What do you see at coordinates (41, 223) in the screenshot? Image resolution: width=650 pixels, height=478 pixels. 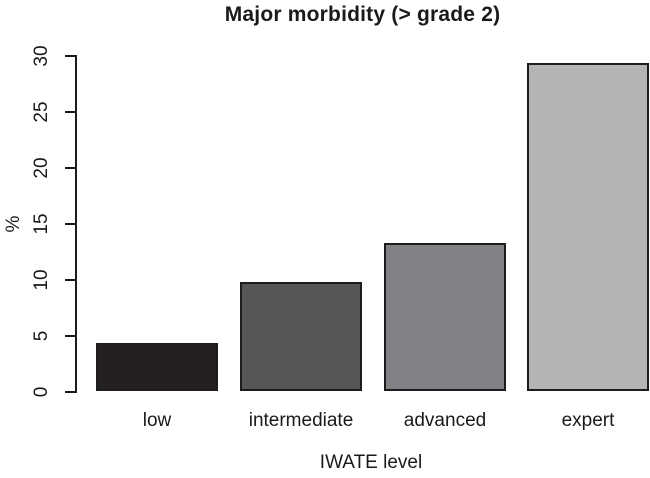 I see `y-tick-label-15: 15` at bounding box center [41, 223].